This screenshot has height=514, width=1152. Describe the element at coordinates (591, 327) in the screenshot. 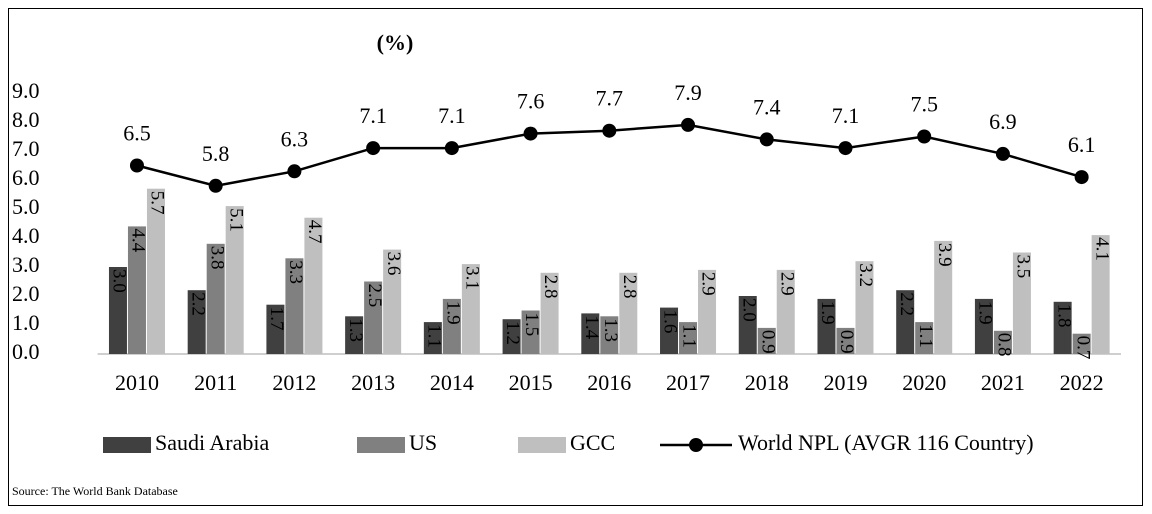

I see `data-label: 1.4` at that location.